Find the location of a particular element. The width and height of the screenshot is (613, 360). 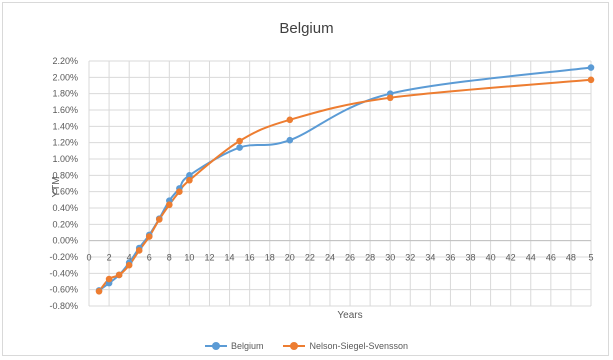

y-tick-label: -0.60% is located at coordinates (63, 290).